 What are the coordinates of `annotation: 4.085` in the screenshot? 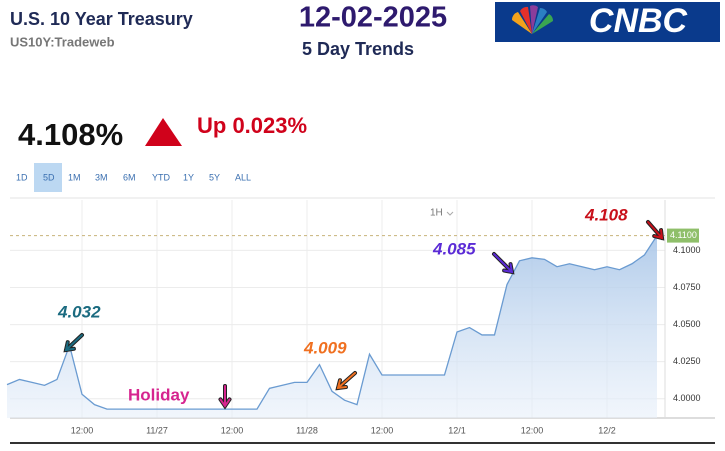 It's located at (454, 248).